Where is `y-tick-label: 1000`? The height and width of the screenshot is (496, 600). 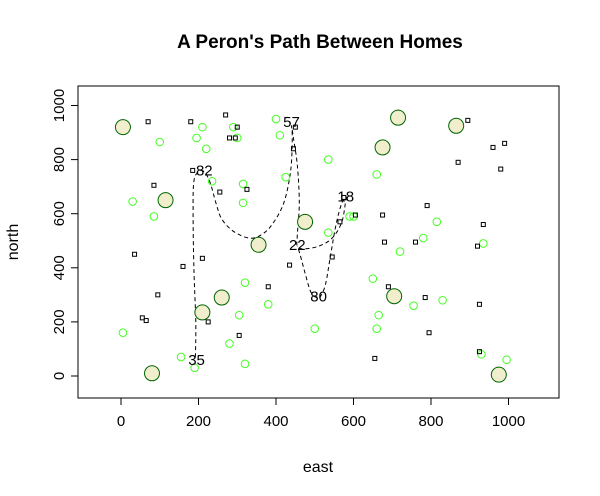 y-tick-label: 1000 is located at coordinates (59, 105).